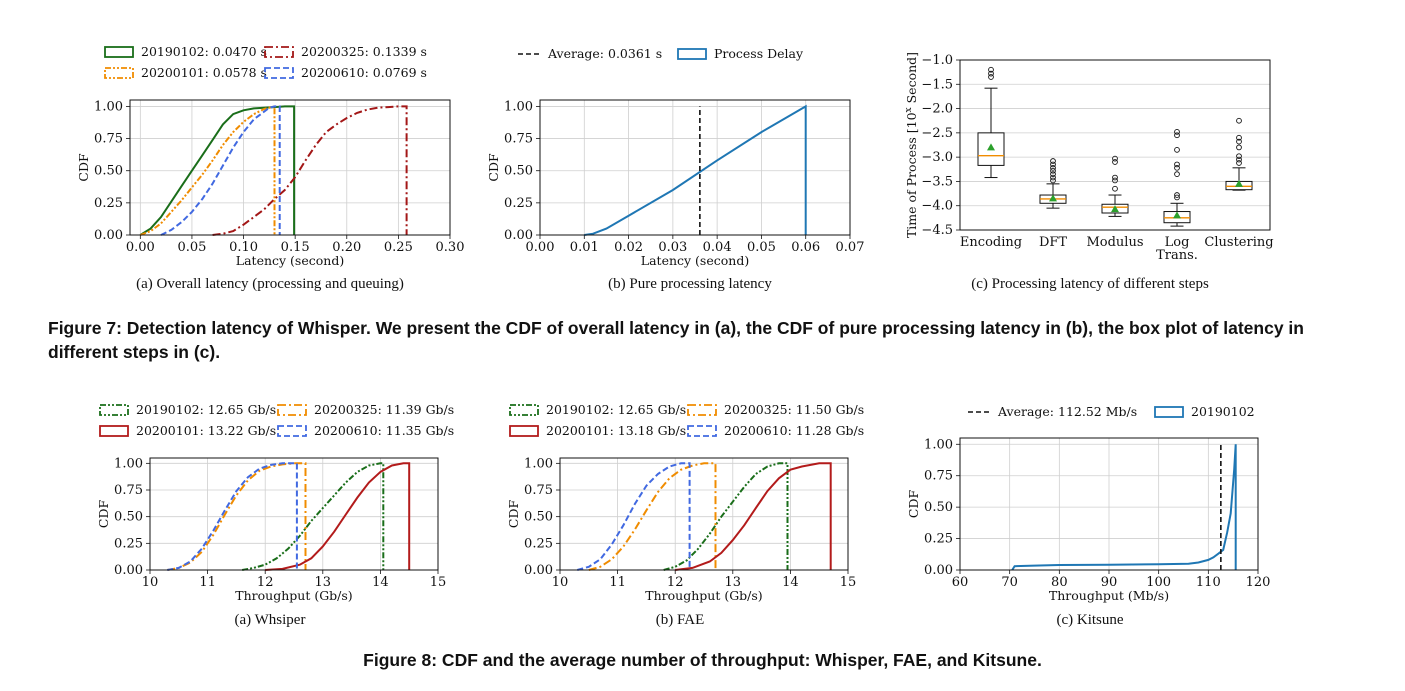 The height and width of the screenshot is (691, 1405). Describe the element at coordinates (1114, 242) in the screenshot. I see `x-category-label: Modulus` at that location.